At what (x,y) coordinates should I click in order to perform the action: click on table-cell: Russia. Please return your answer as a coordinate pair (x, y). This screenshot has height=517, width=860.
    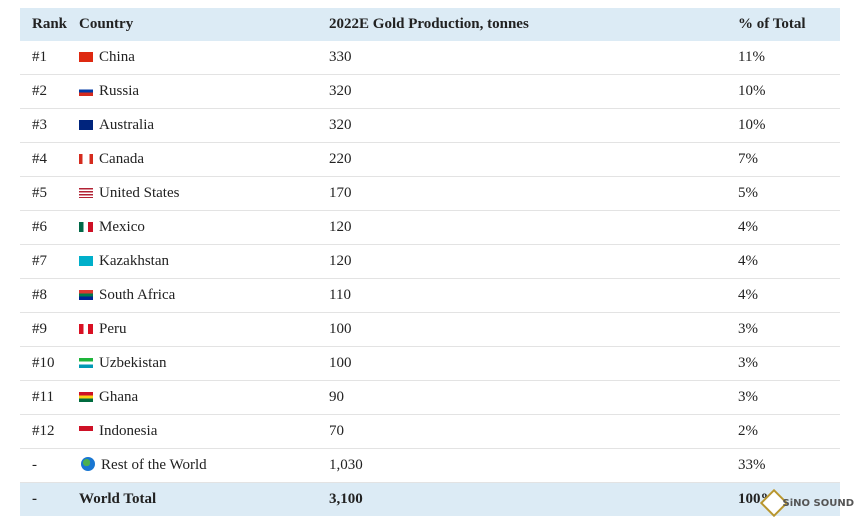
    Looking at the image, I should click on (192, 91).